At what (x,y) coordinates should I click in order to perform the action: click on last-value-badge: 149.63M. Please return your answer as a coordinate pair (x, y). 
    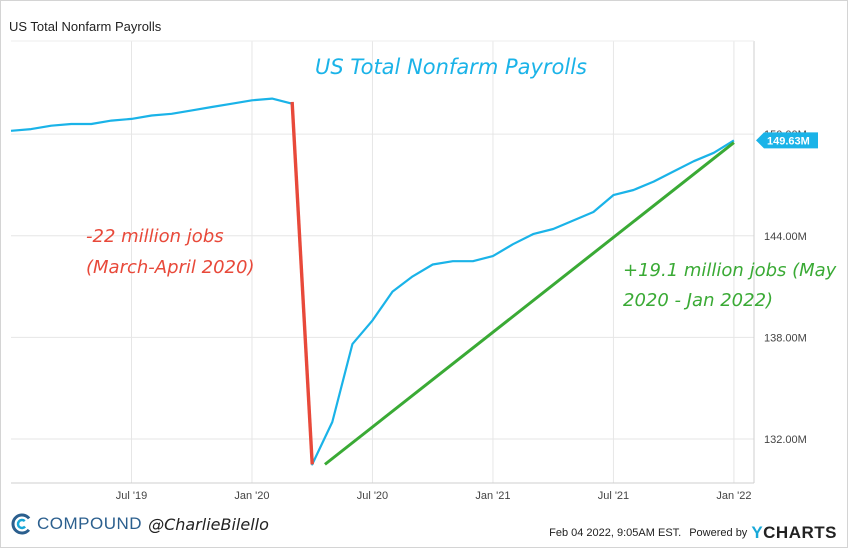
    Looking at the image, I should click on (787, 140).